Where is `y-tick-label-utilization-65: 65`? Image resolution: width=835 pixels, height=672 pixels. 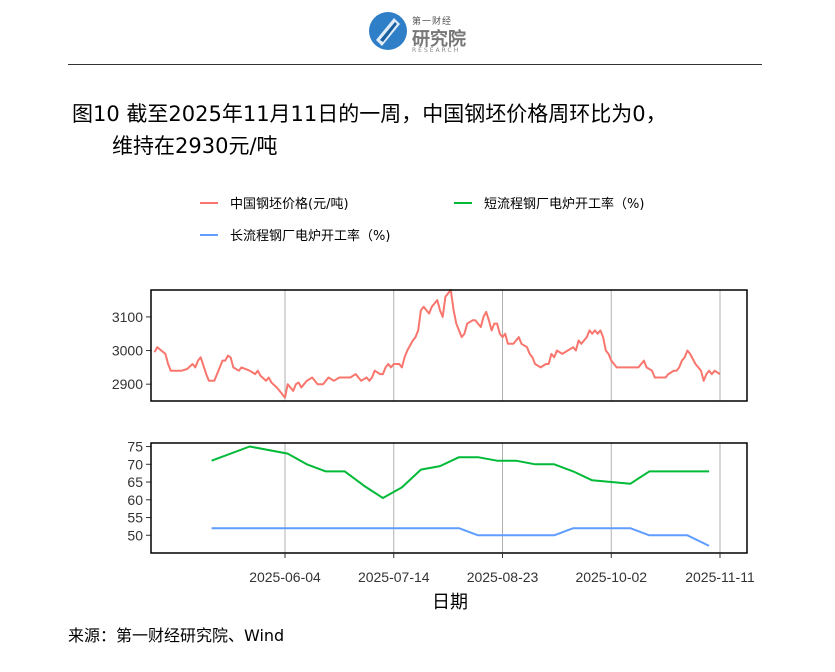 y-tick-label-utilization-65: 65 is located at coordinates (135, 482).